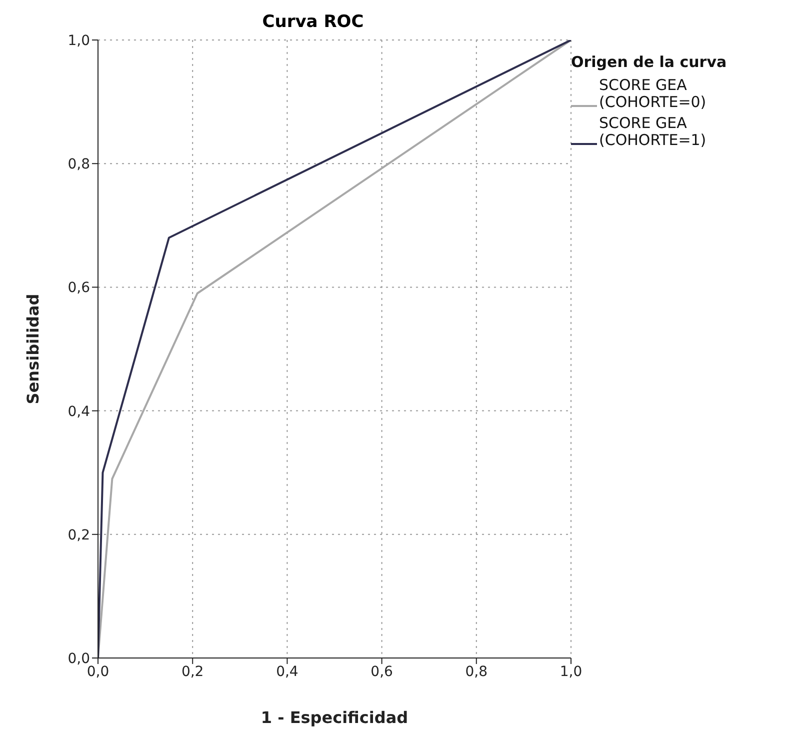 Image resolution: width=799 pixels, height=747 pixels. Describe the element at coordinates (653, 93) in the screenshot. I see `text: SCORE GEA (COHORTE=0)` at that location.